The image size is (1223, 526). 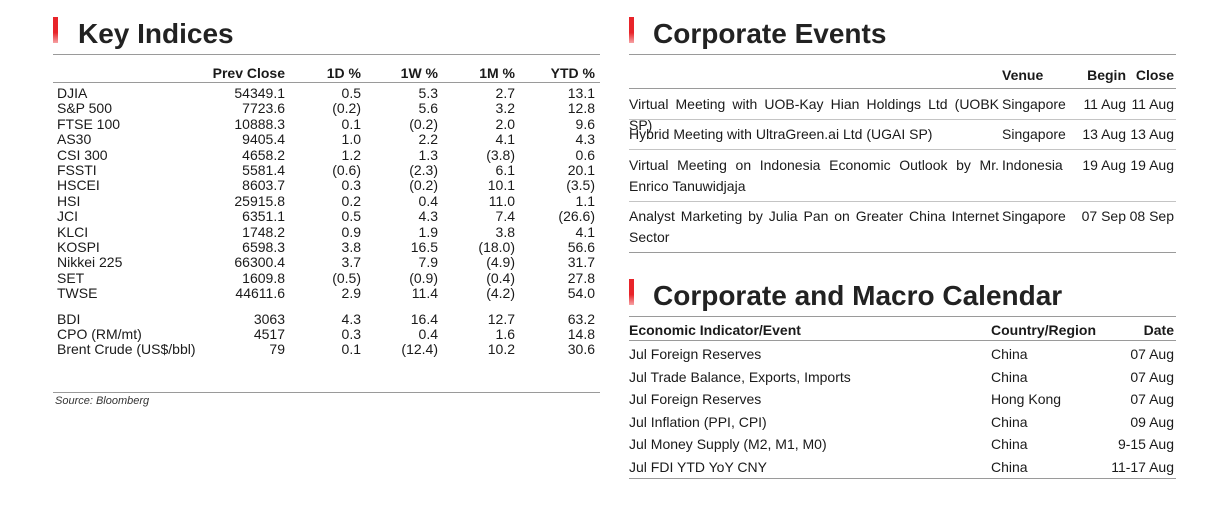 What do you see at coordinates (351, 262) in the screenshot?
I see `1d-change: 3.7` at bounding box center [351, 262].